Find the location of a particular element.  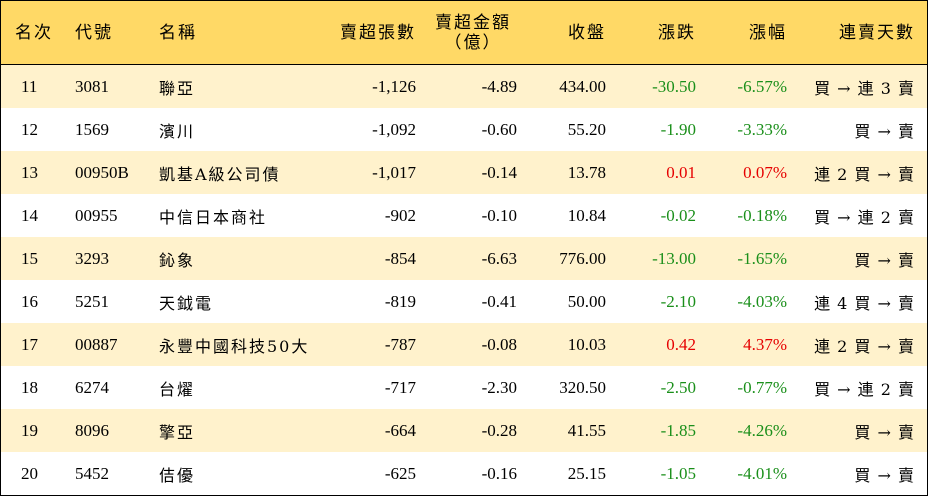

cell-rank: 12 is located at coordinates (29, 129).